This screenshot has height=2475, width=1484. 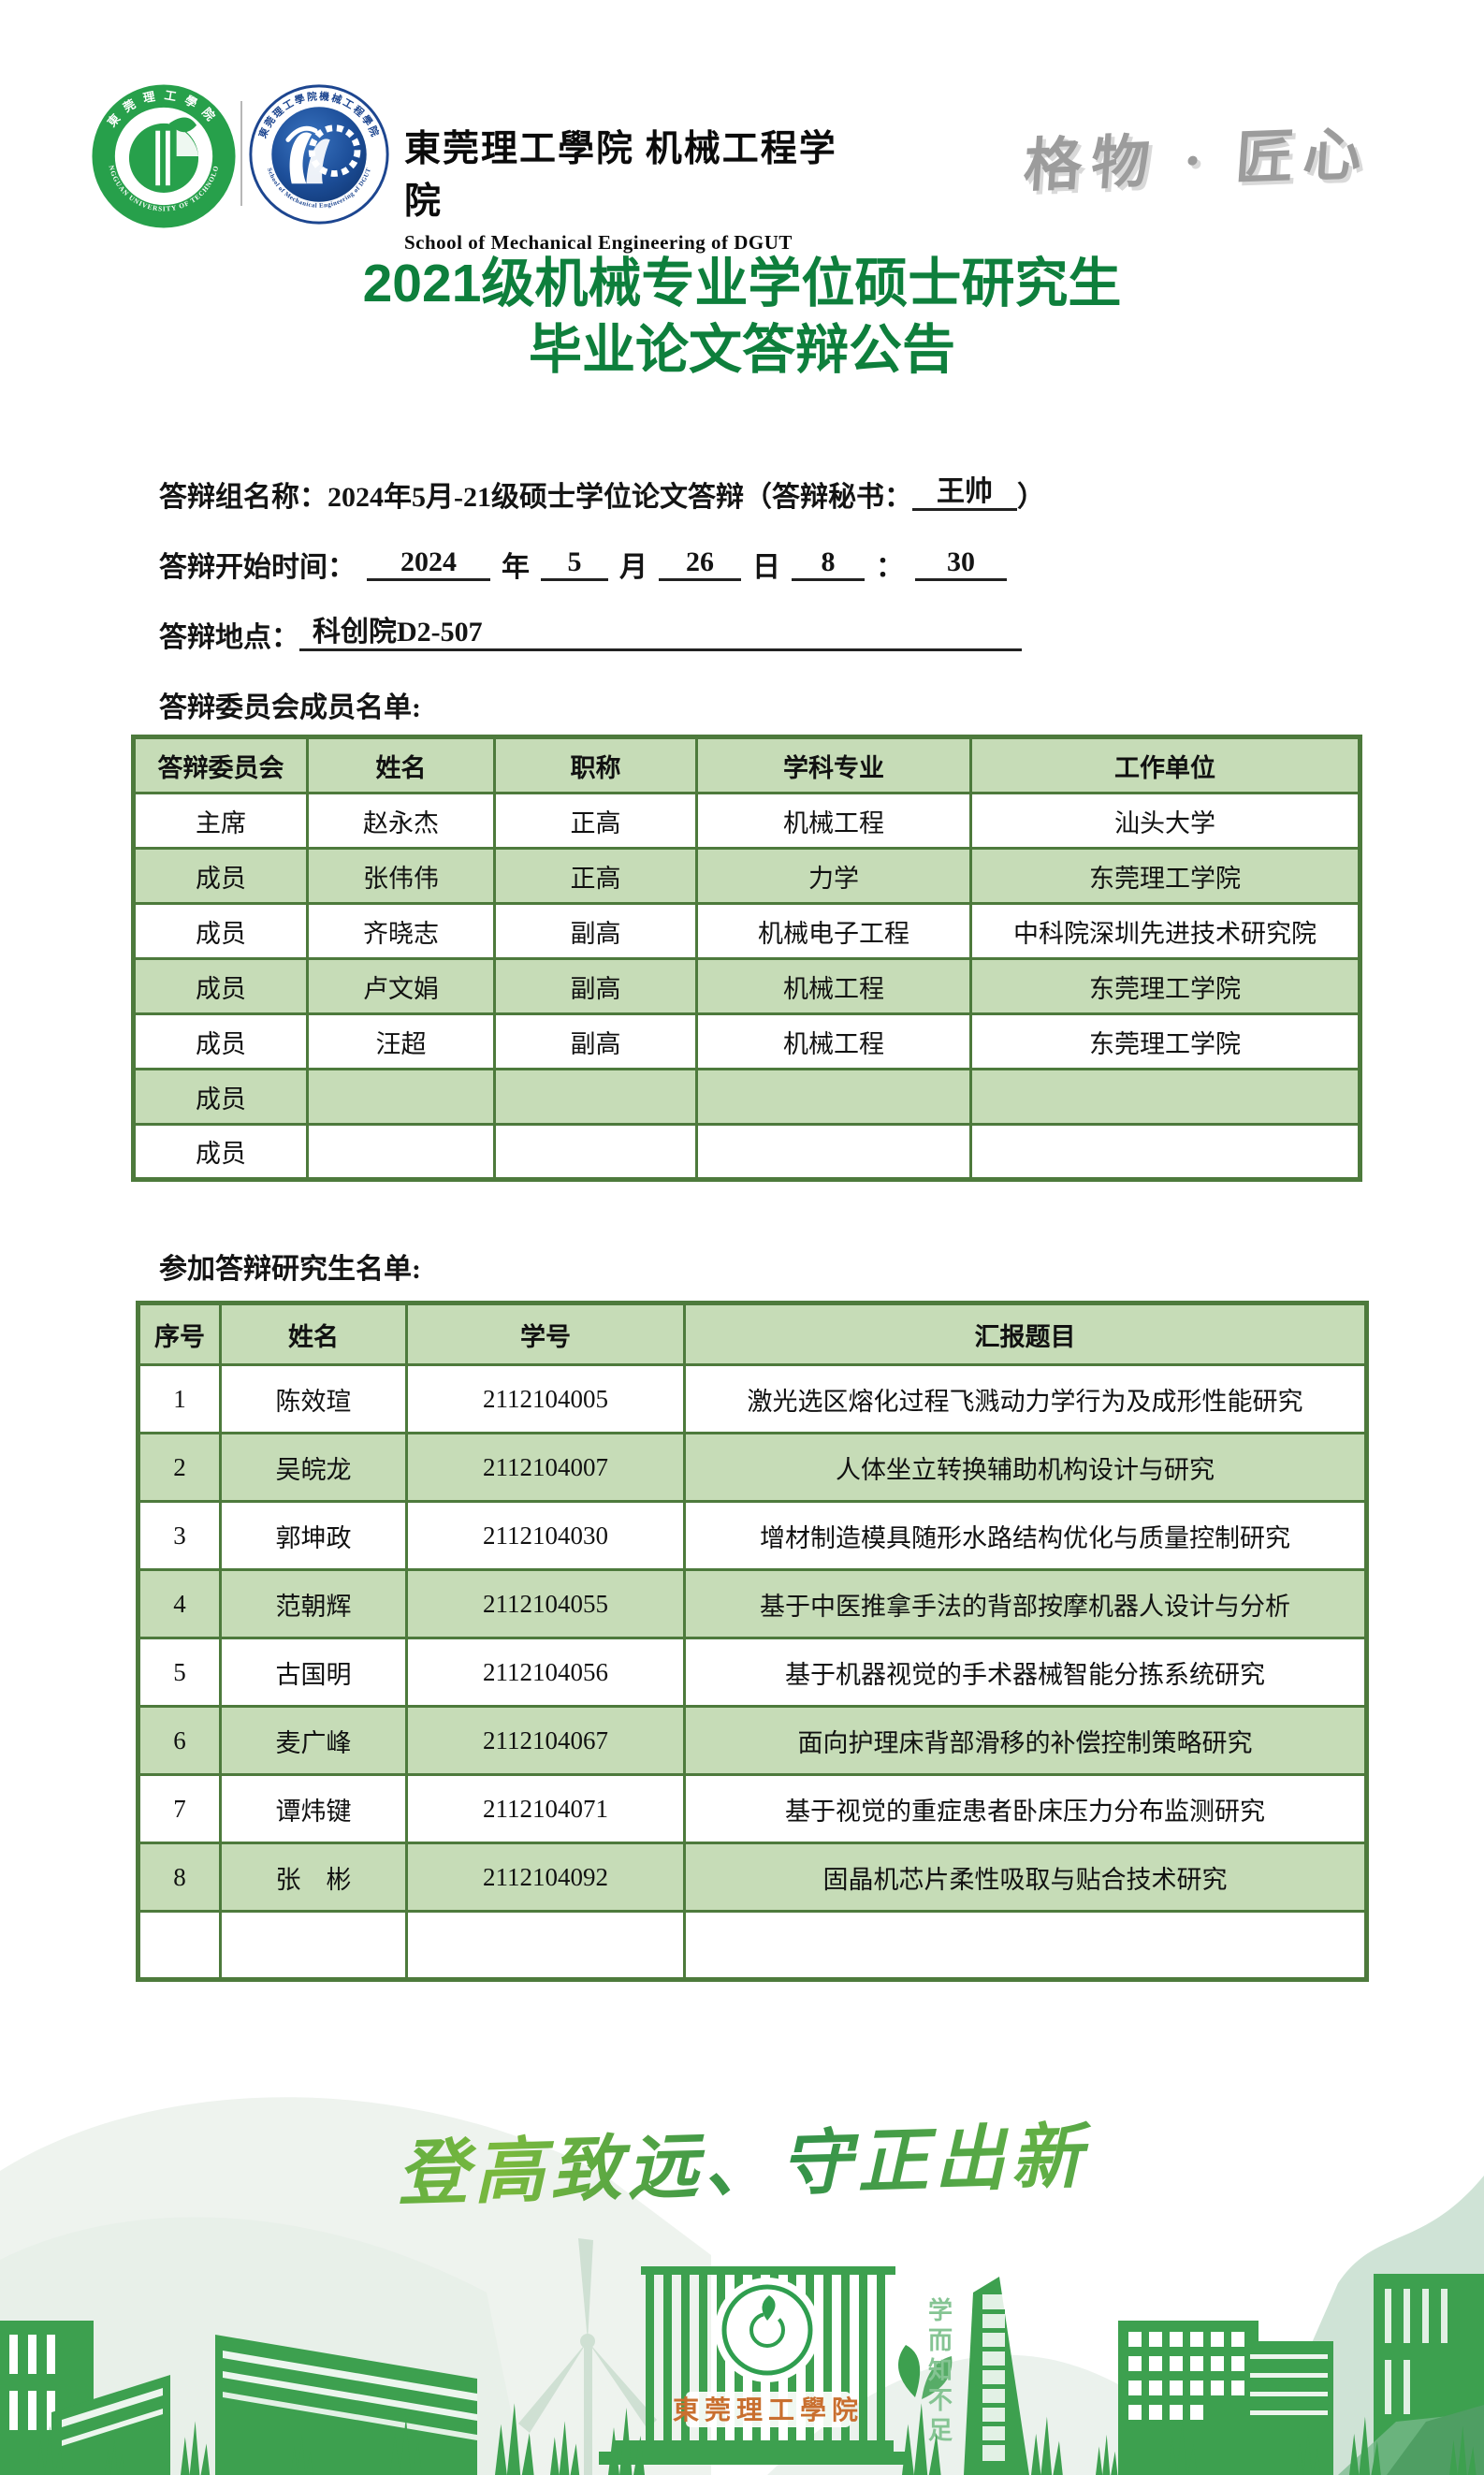 What do you see at coordinates (313, 1604) in the screenshot?
I see `table-cell: 范朝辉` at bounding box center [313, 1604].